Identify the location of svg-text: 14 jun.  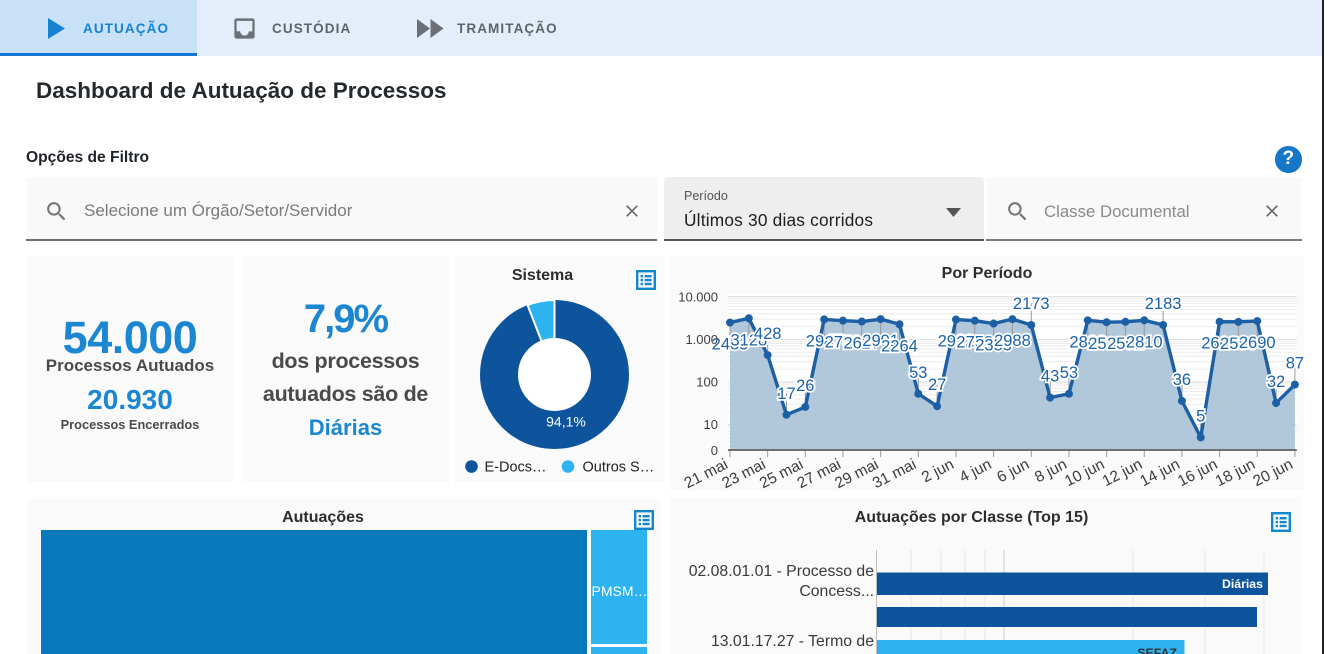
(1159, 473).